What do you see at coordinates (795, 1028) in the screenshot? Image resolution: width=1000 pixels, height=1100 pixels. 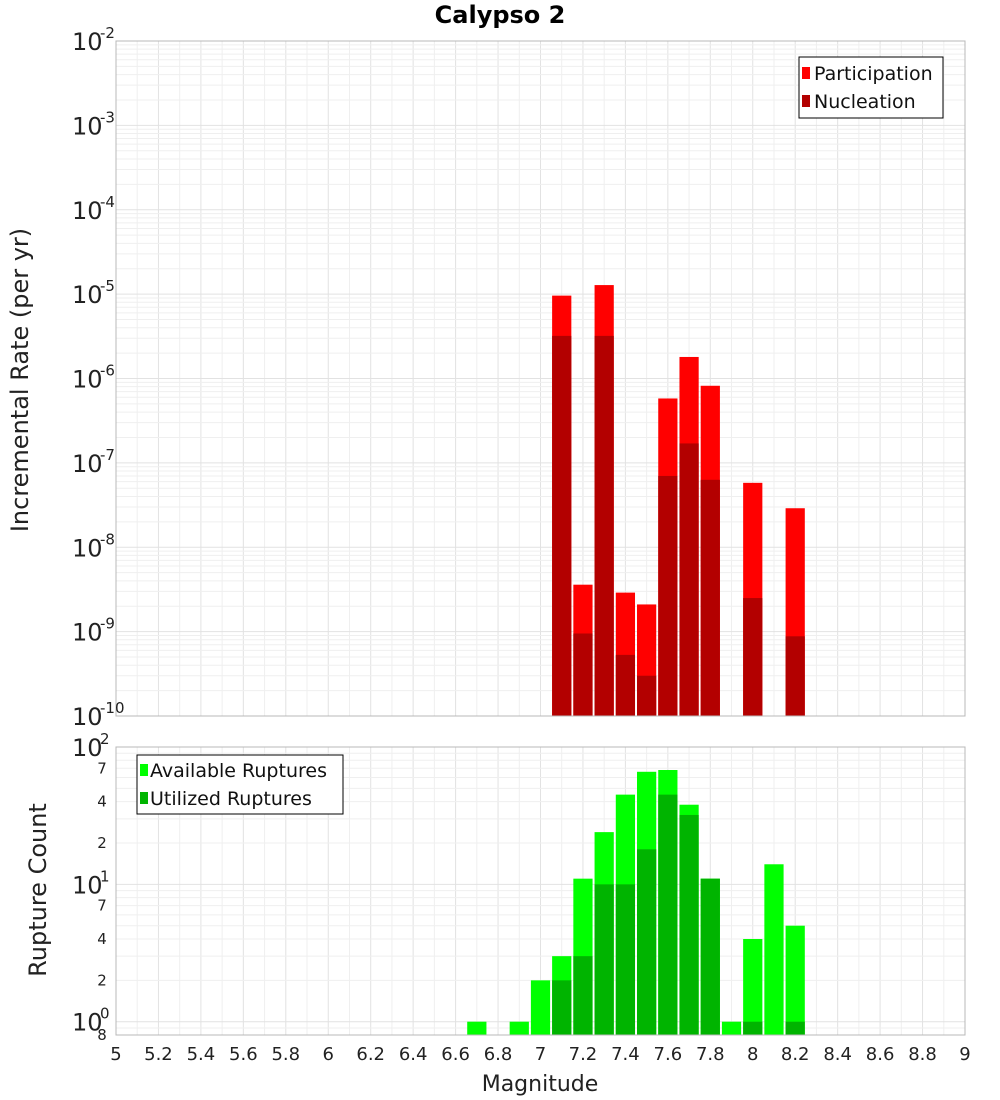 I see `count-utilized-ruptures-bar-8.2` at bounding box center [795, 1028].